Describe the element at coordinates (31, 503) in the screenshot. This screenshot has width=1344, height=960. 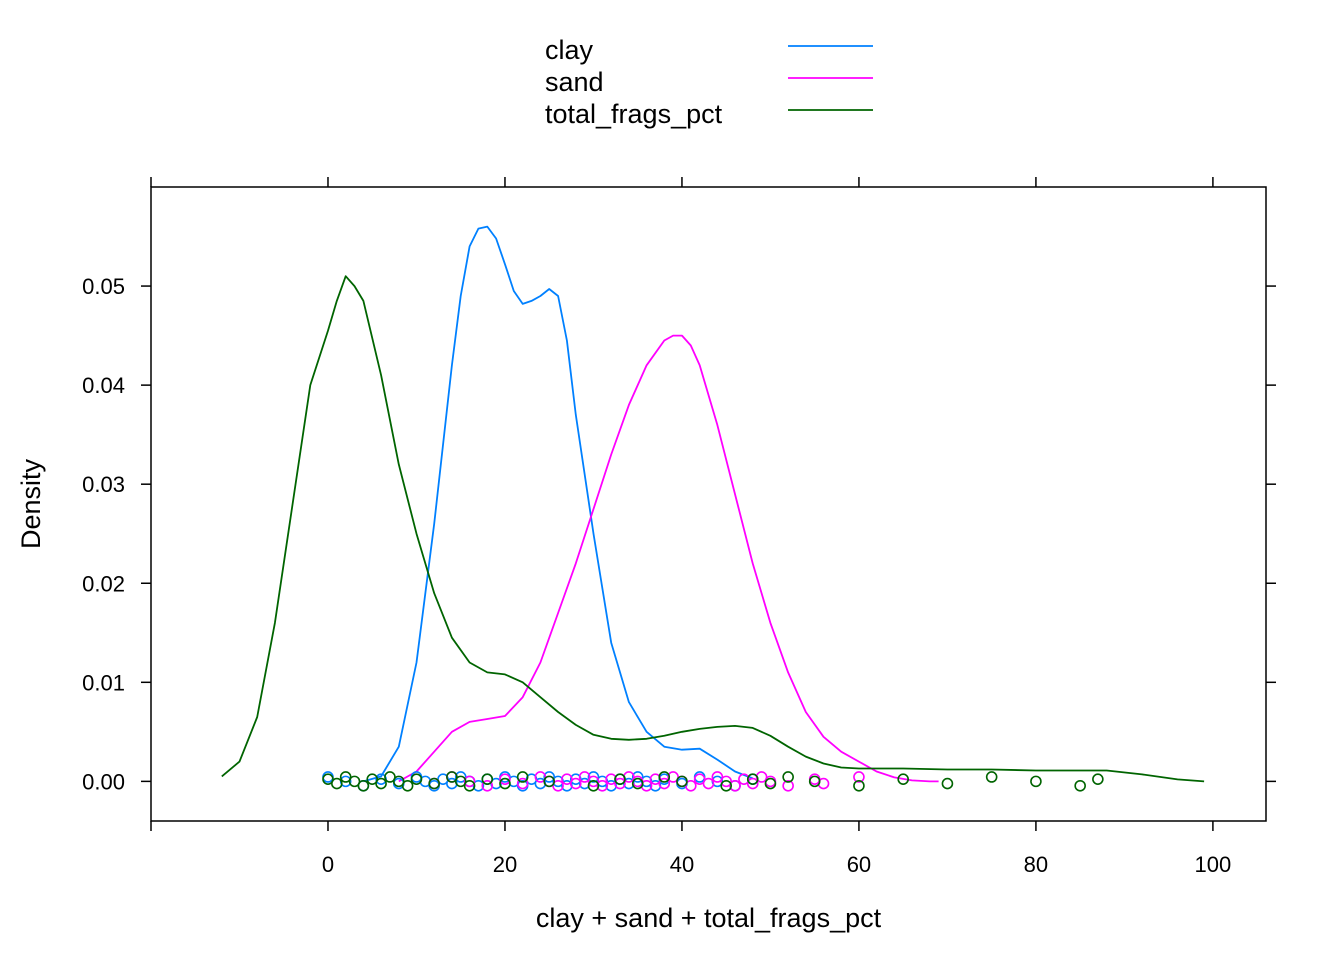
I see `y-axis-label: Density` at that location.